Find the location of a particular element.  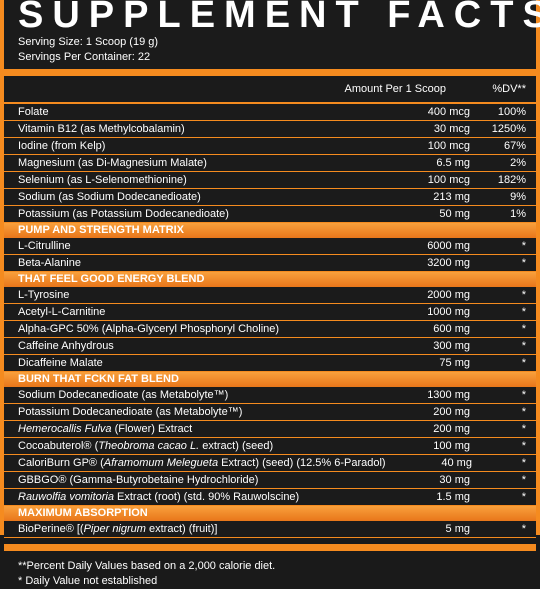

bottom-divider is located at coordinates (270, 547).